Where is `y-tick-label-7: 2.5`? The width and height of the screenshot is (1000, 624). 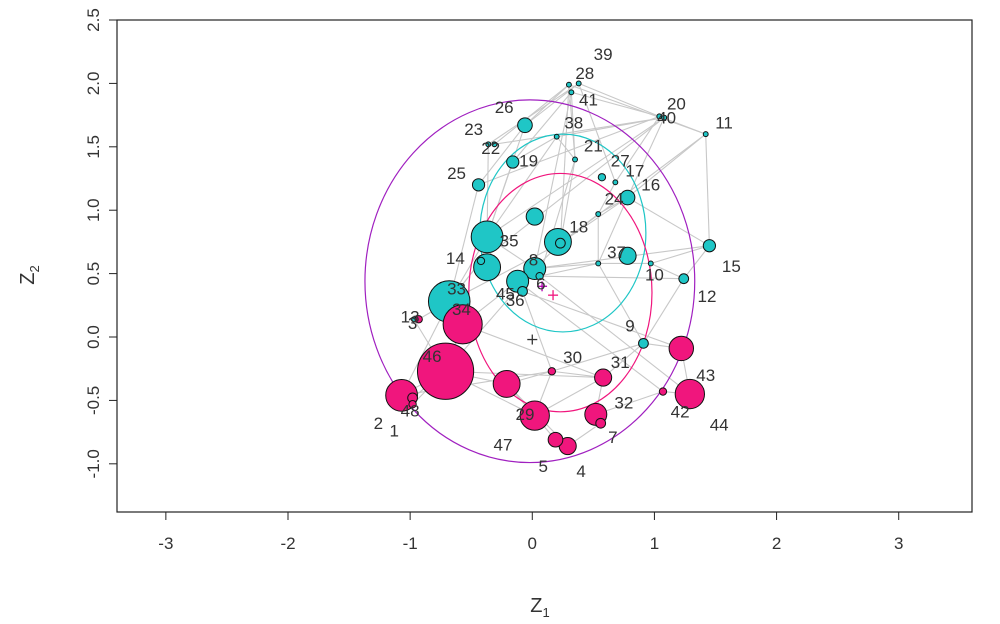
y-tick-label-7: 2.5 is located at coordinates (93, 20).